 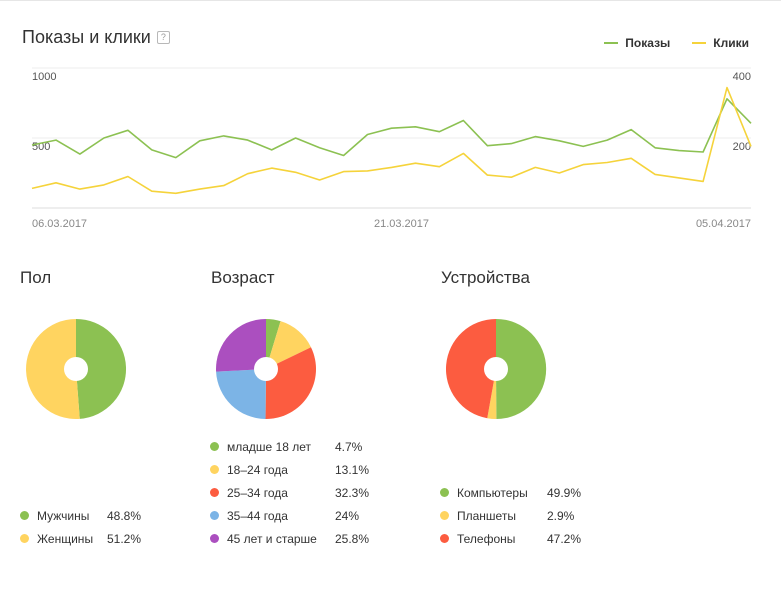 What do you see at coordinates (59, 224) in the screenshot?
I see `x-axis-tick-label: 06.03.2017` at bounding box center [59, 224].